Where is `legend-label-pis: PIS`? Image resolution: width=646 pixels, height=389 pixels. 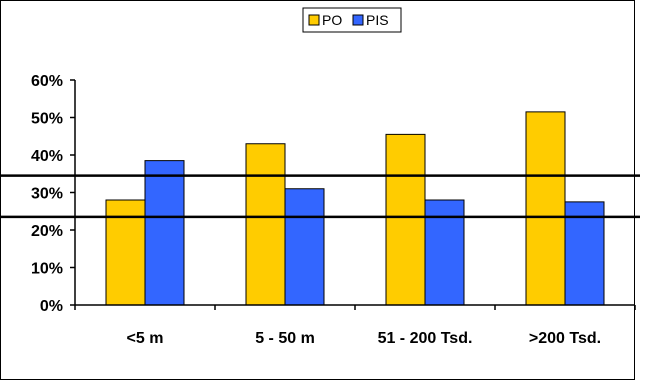 legend-label-pis: PIS is located at coordinates (377, 20).